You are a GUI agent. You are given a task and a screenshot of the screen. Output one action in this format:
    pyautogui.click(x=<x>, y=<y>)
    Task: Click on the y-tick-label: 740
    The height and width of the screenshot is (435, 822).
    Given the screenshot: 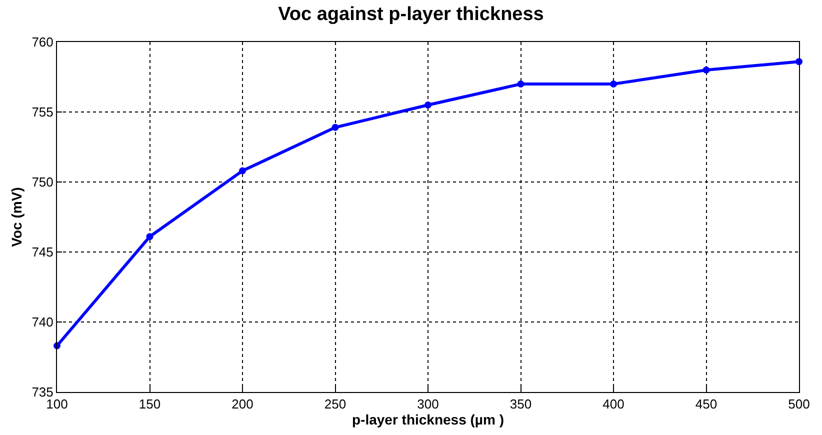 What is the action you would take?
    pyautogui.click(x=43, y=322)
    